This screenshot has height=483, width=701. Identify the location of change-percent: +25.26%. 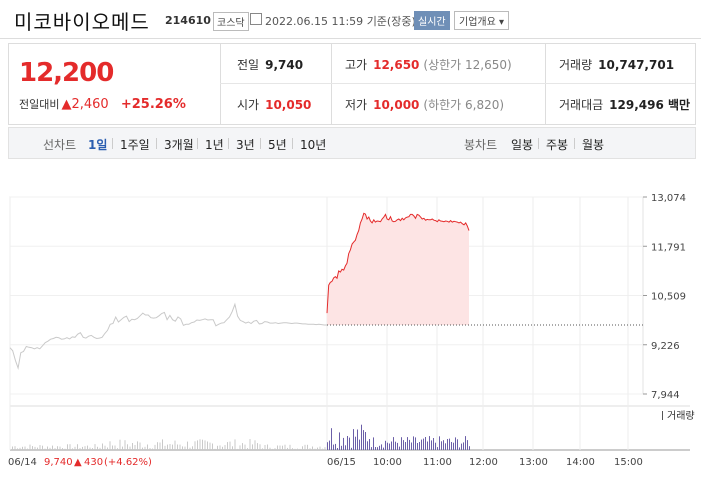
(153, 104).